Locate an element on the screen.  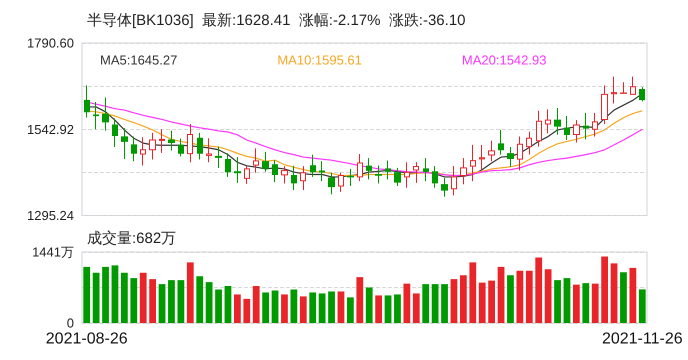
text: MA5:1645.27 is located at coordinates (139, 60).